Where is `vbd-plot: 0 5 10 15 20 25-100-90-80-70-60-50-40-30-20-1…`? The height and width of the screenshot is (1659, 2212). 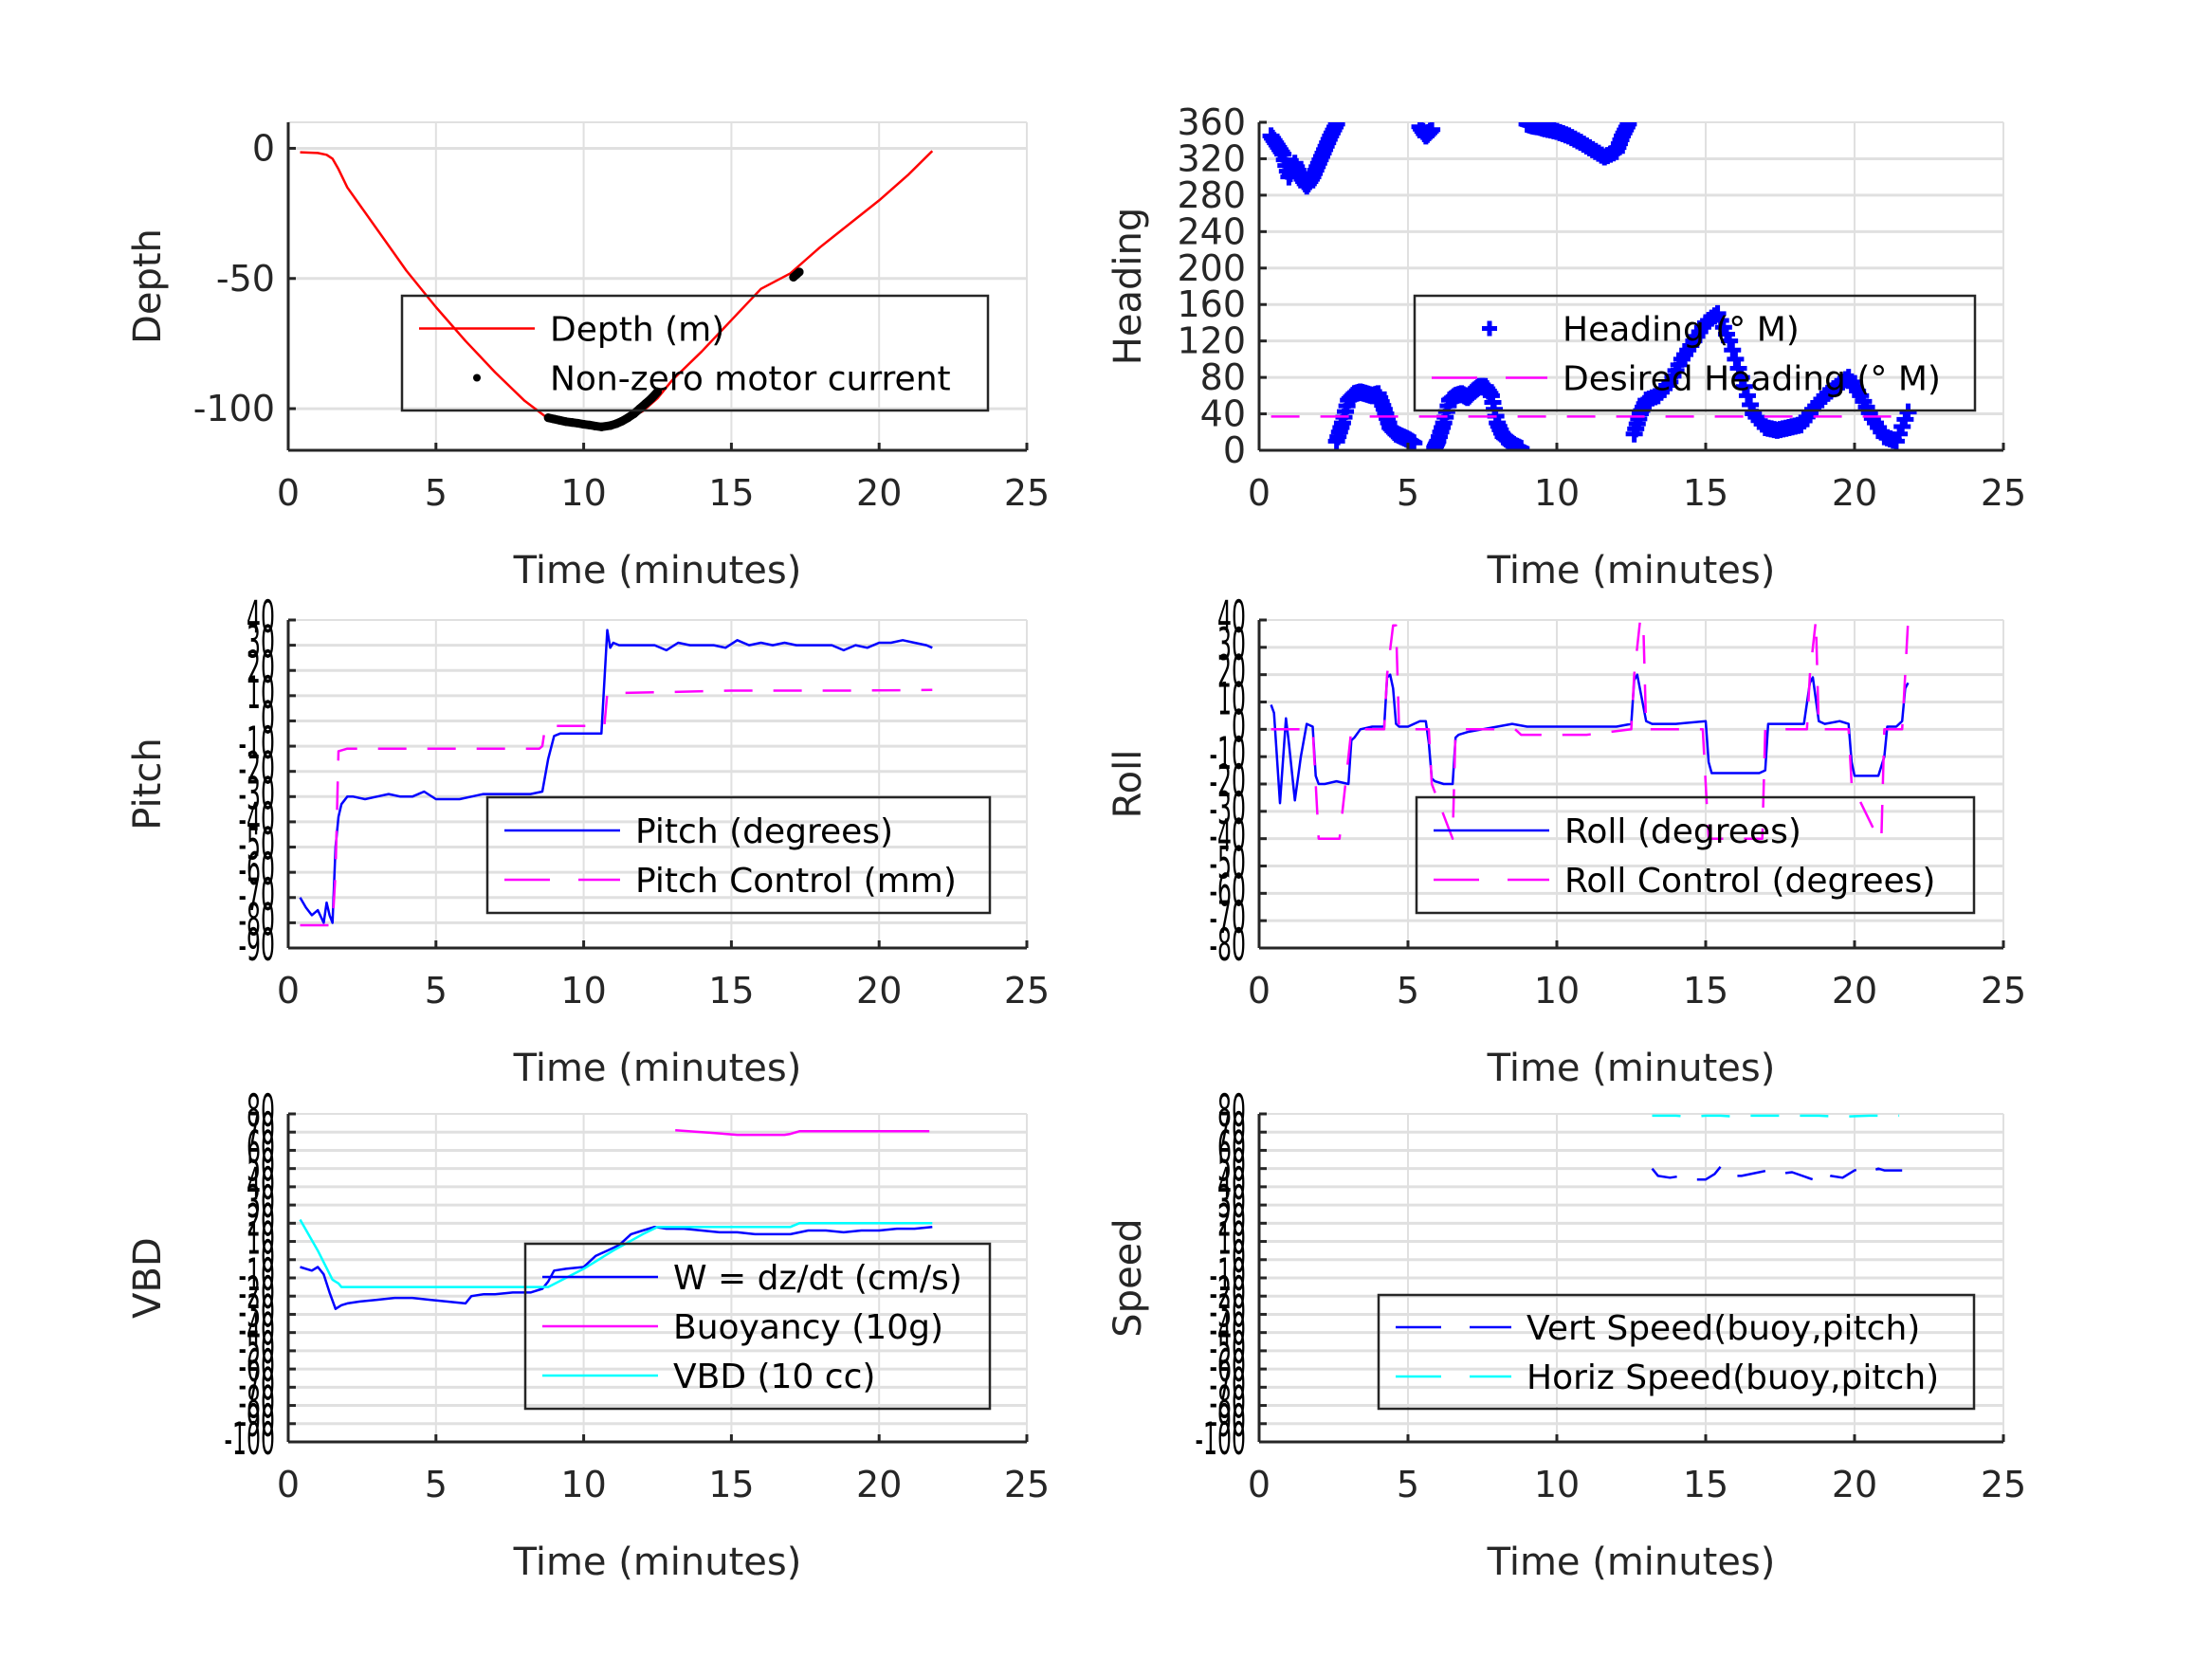
vbd-plot: 0 5 10 15 20 25-100-90-80-70-60-50-40-30-20-1… is located at coordinates (588, 1334).